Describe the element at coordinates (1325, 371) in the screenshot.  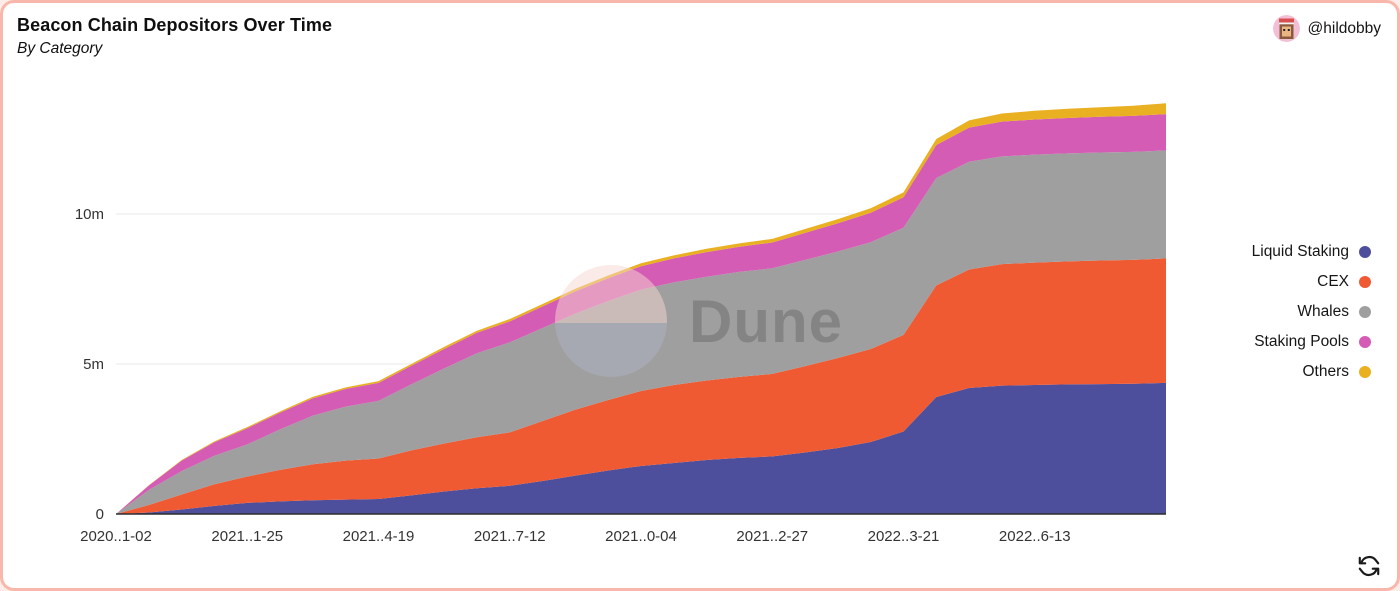
I see `legend-label: Others` at that location.